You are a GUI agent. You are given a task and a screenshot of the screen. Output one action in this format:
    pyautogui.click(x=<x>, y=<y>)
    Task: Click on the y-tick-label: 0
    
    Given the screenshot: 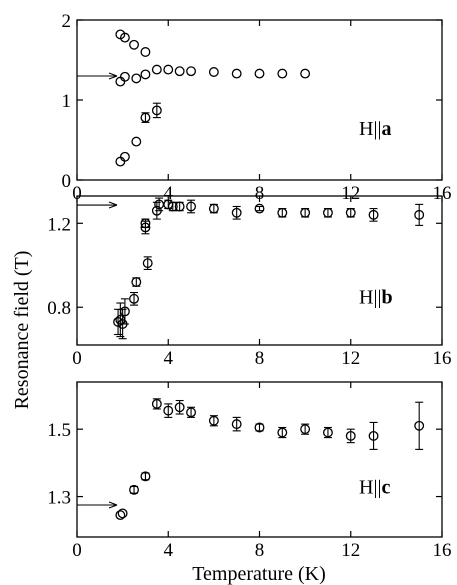 What is the action you would take?
    pyautogui.click(x=67, y=181)
    